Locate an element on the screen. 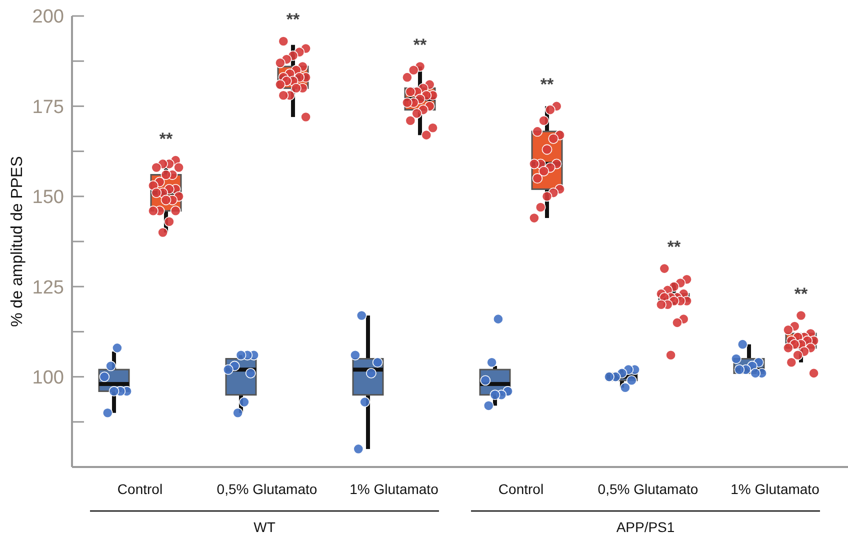  y-axis-title: % de amplitud de PPES is located at coordinates (17, 241).